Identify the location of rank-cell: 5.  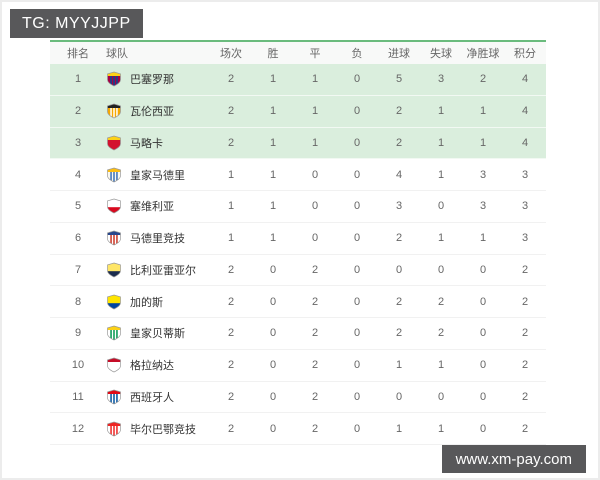
(78, 206).